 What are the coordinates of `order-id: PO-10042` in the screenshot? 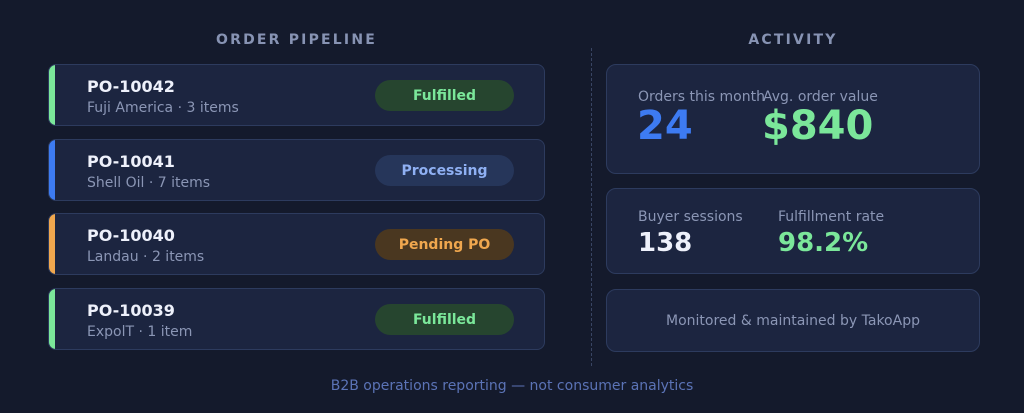 It's located at (131, 86).